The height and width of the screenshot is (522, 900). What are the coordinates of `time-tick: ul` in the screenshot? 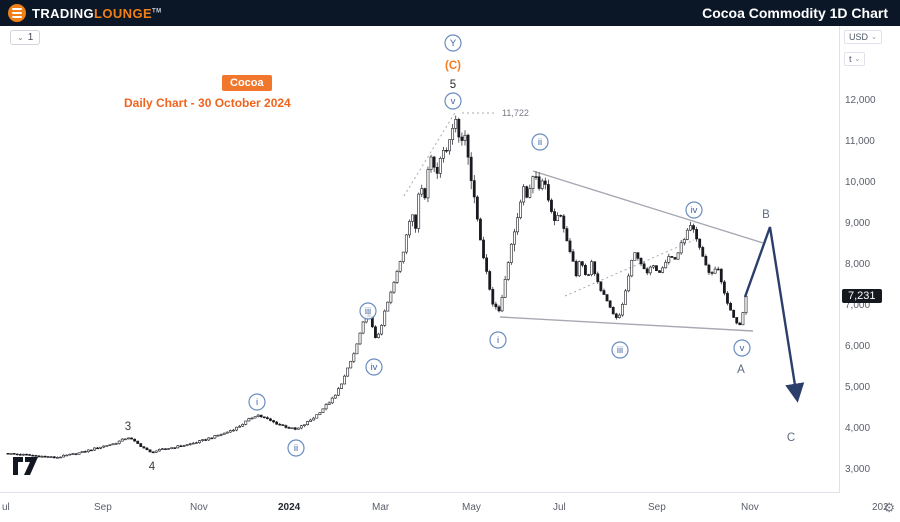 It's located at (6, 507).